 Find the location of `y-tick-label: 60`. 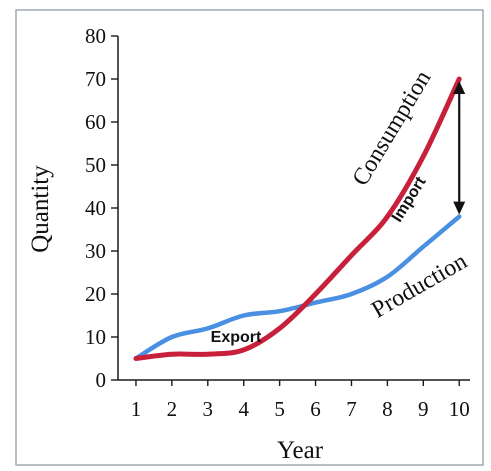

y-tick-label: 60 is located at coordinates (95, 122).